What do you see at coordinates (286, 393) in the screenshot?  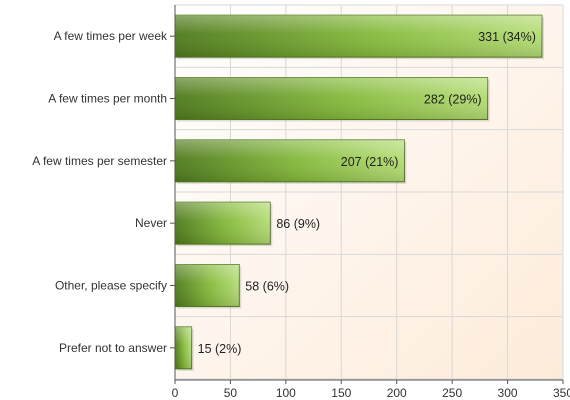 I see `x-tick-label: 100` at bounding box center [286, 393].